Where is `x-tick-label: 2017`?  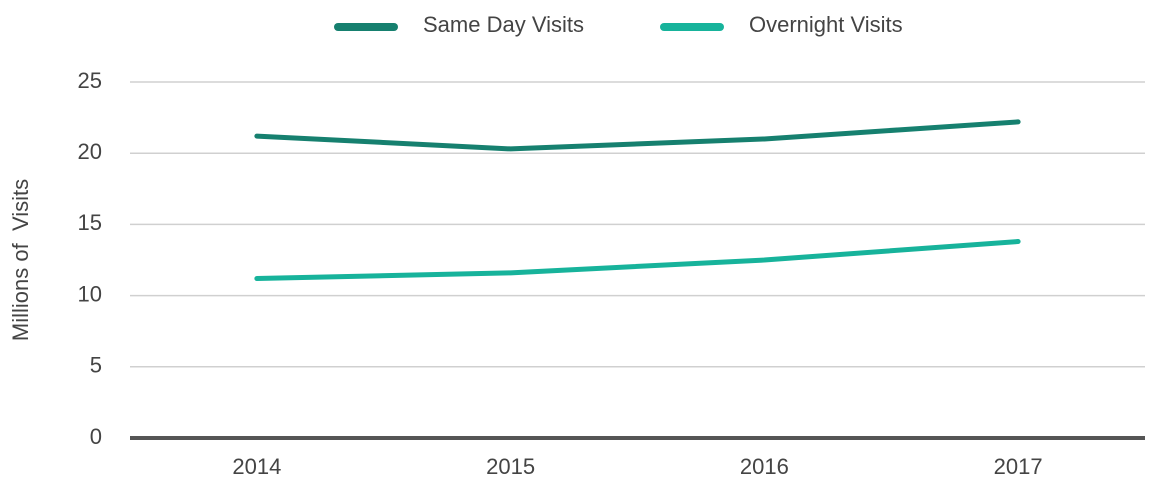
x-tick-label: 2017 is located at coordinates (1018, 466).